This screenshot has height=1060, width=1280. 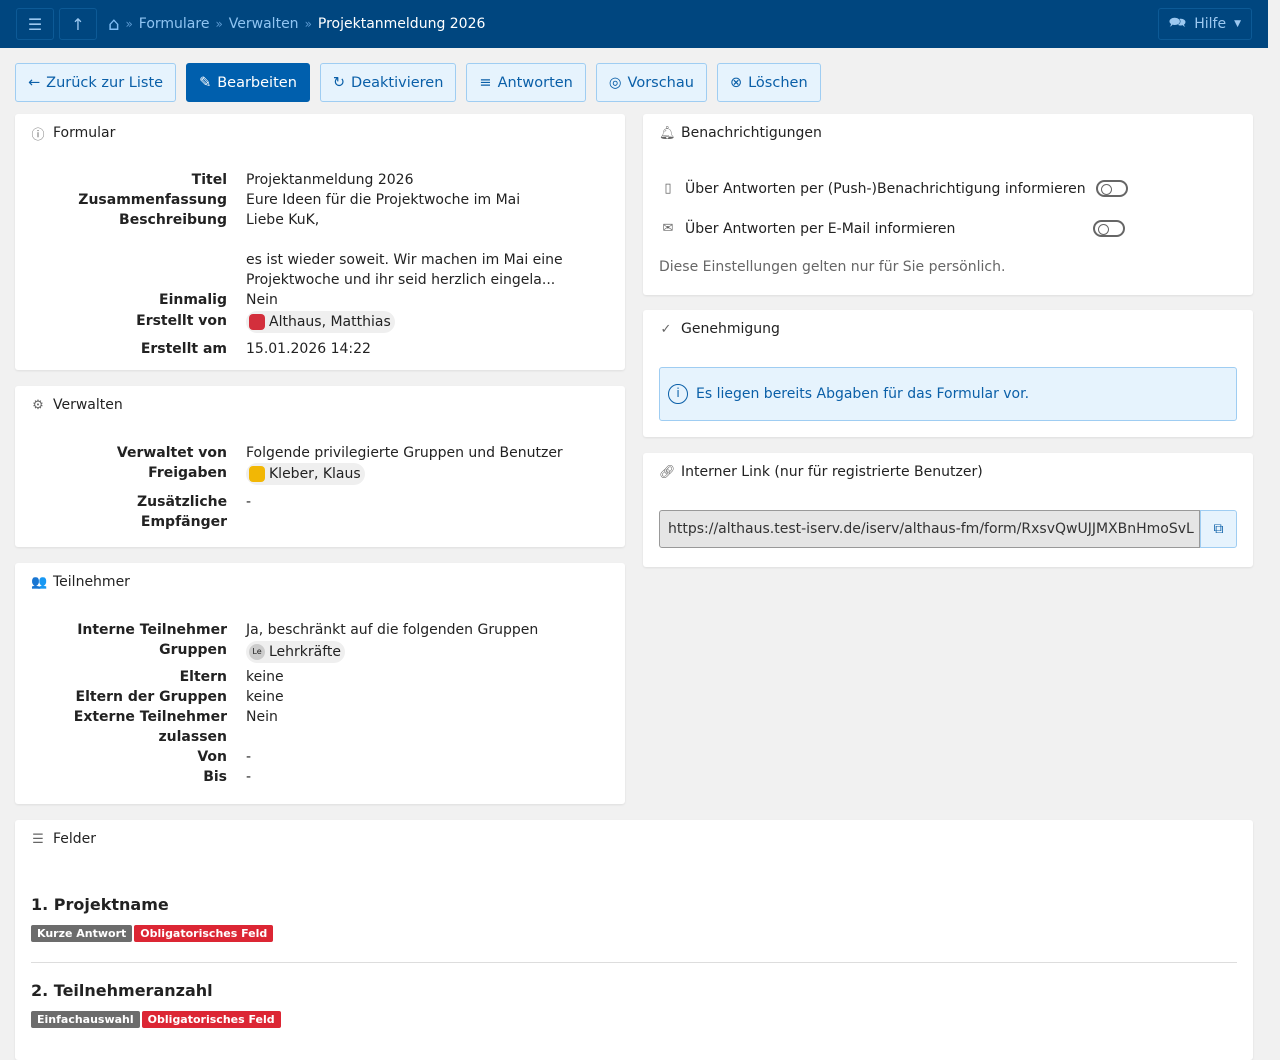 I want to click on home-icon: ⌂, so click(x=114, y=24).